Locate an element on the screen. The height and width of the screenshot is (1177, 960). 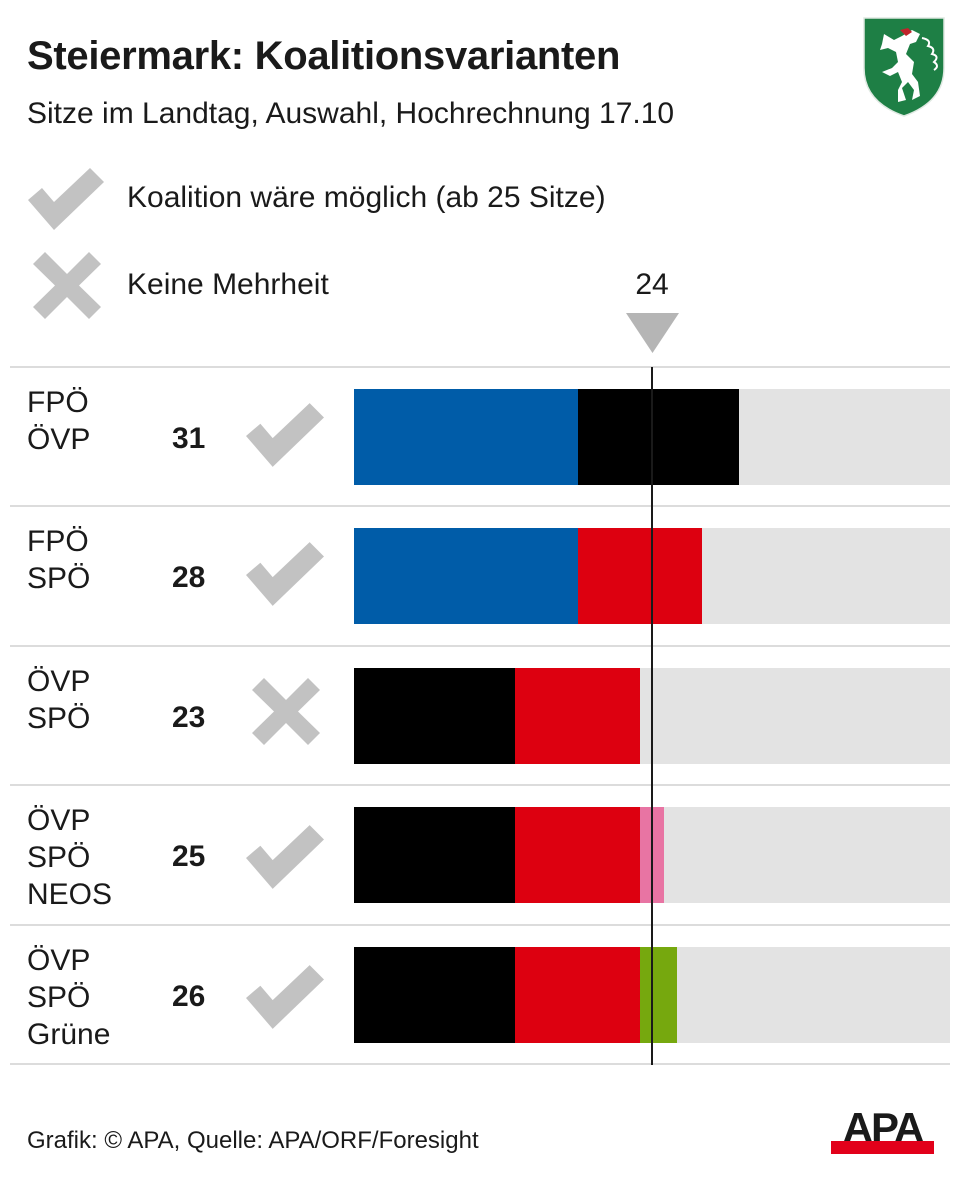
coalition-row-fpoe-spoe: FPÖ SPÖ 28 is located at coordinates (480, 575).